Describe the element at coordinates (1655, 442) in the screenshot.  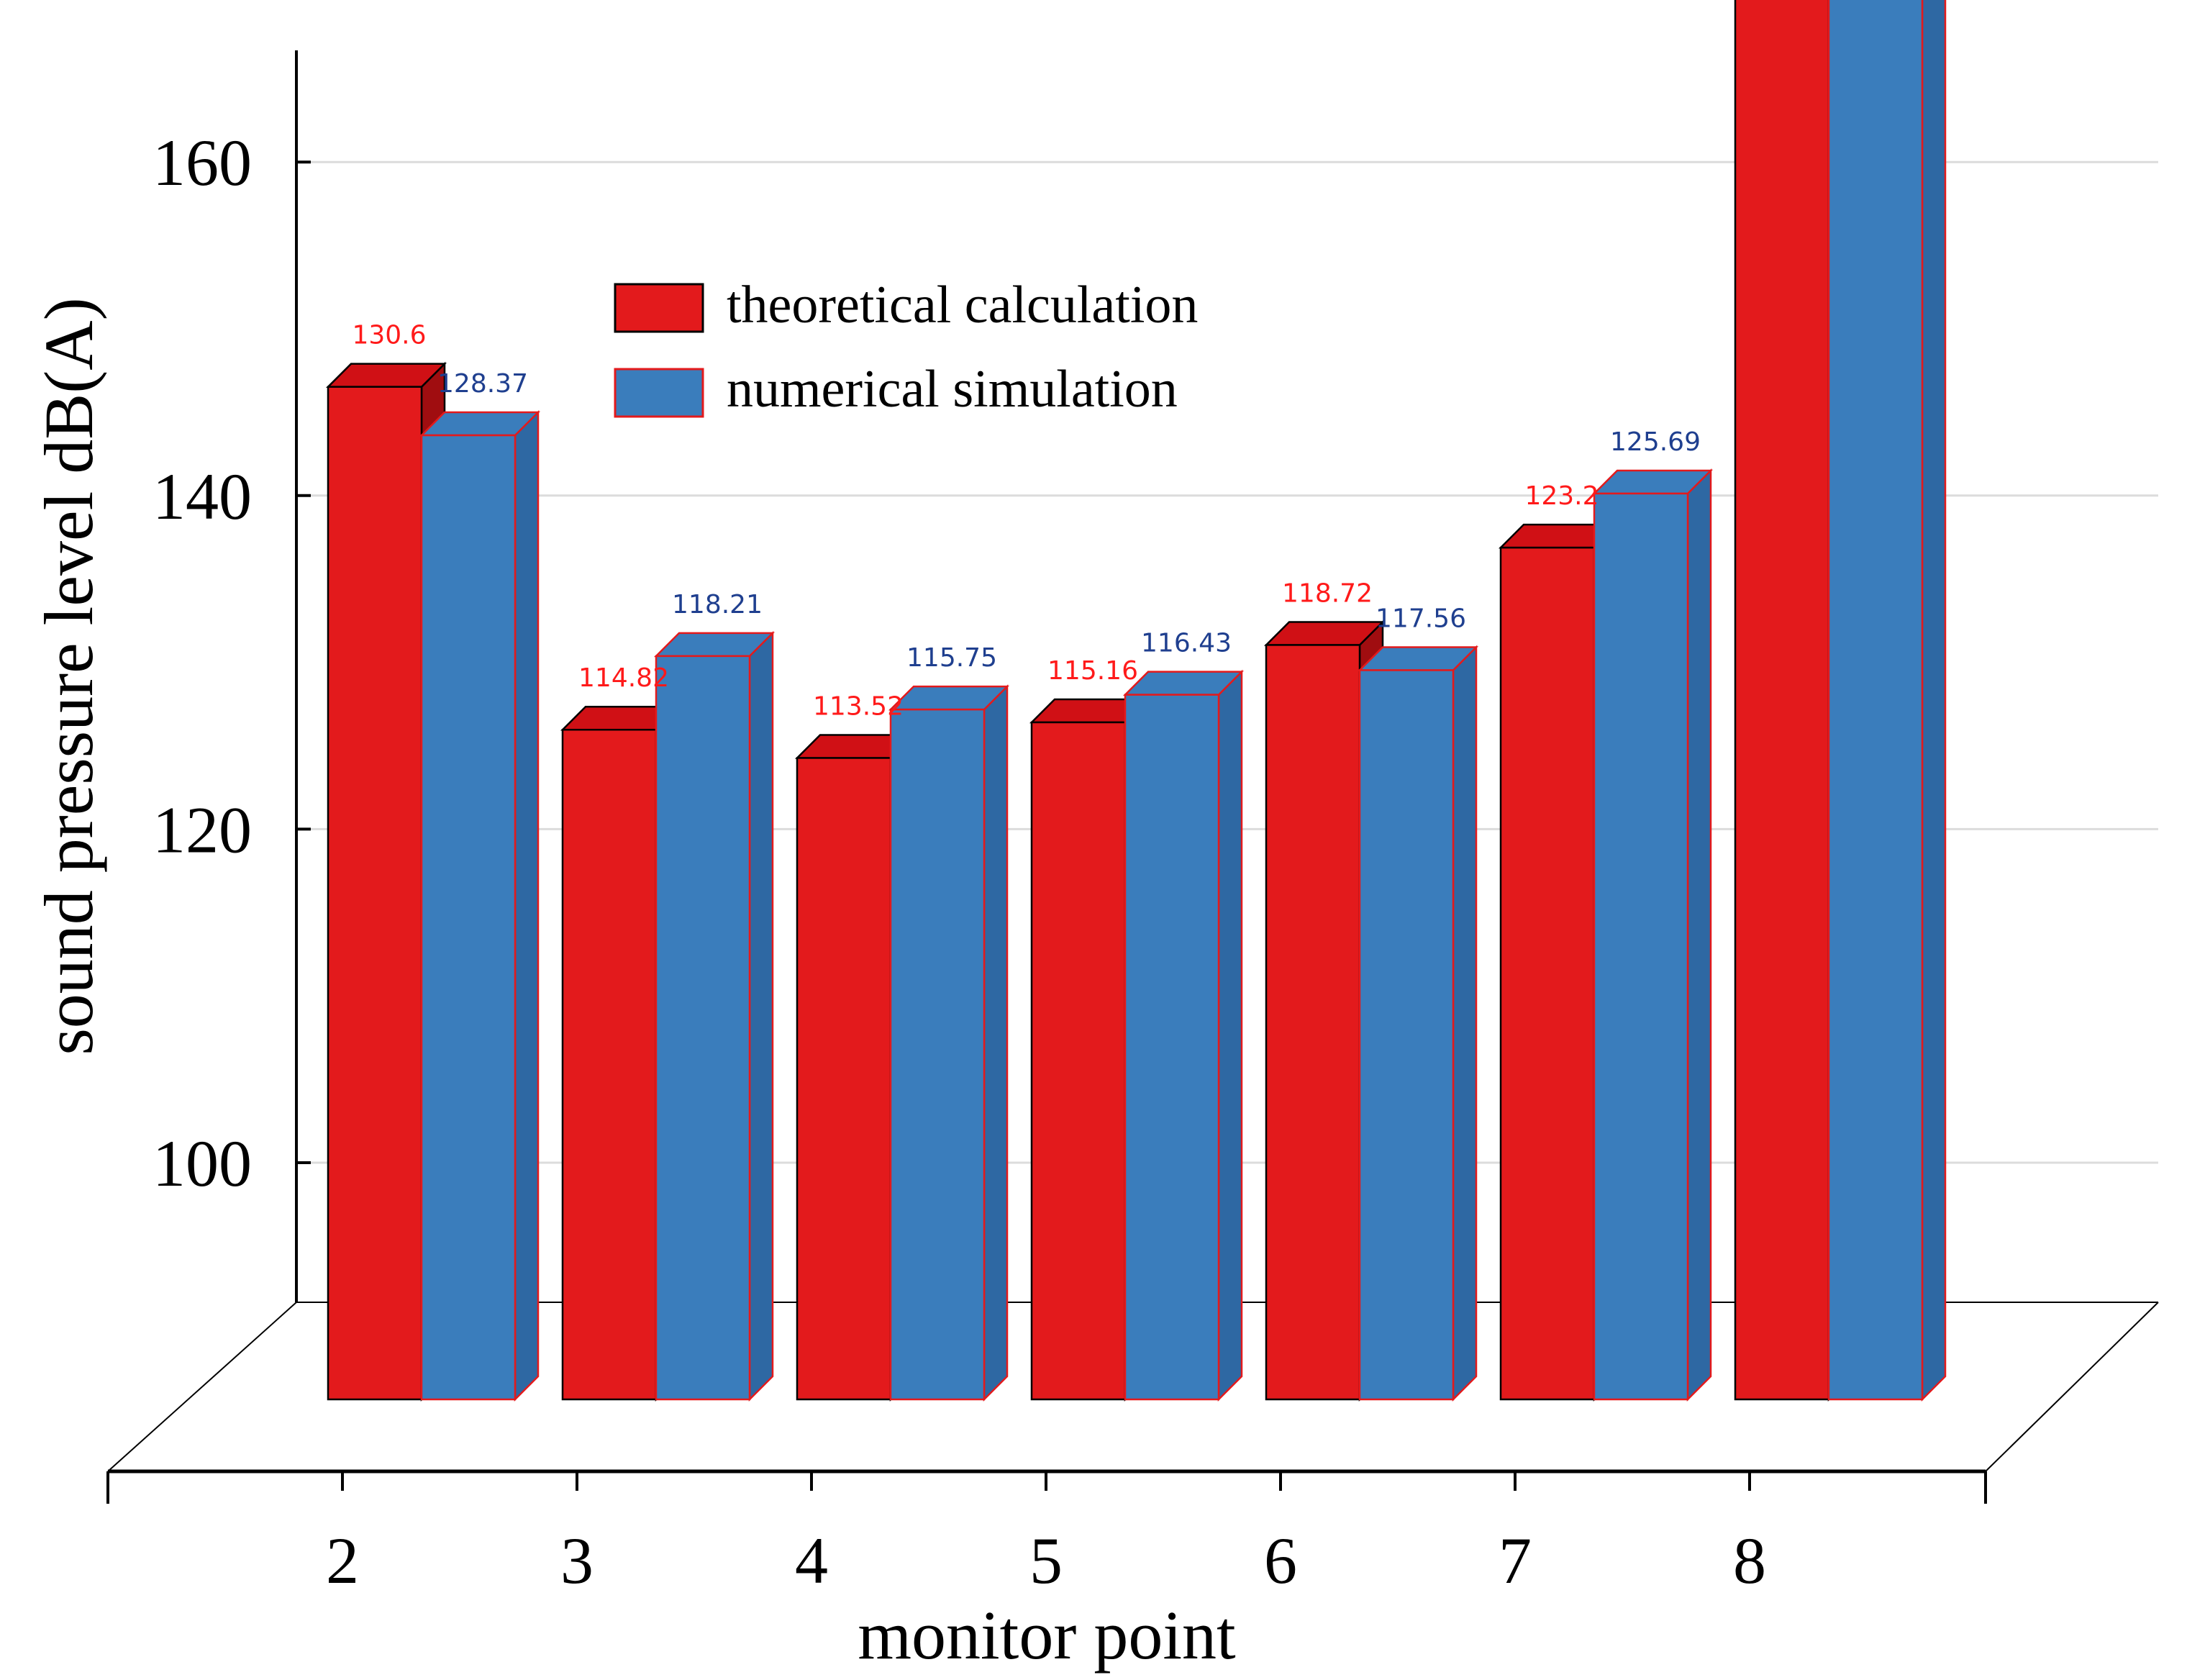
I see `value-label-numerical-7: 125.69` at that location.